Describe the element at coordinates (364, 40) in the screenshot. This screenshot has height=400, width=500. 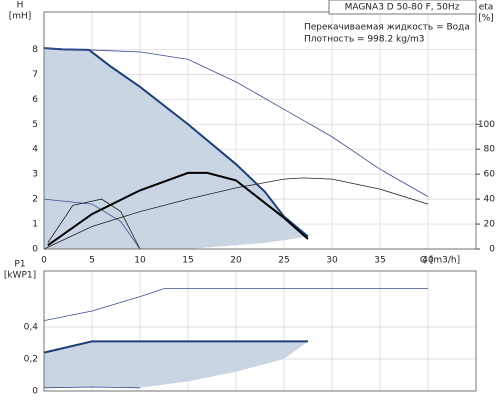
I see `annotation: Плотность = 998.2 kg/m3` at that location.